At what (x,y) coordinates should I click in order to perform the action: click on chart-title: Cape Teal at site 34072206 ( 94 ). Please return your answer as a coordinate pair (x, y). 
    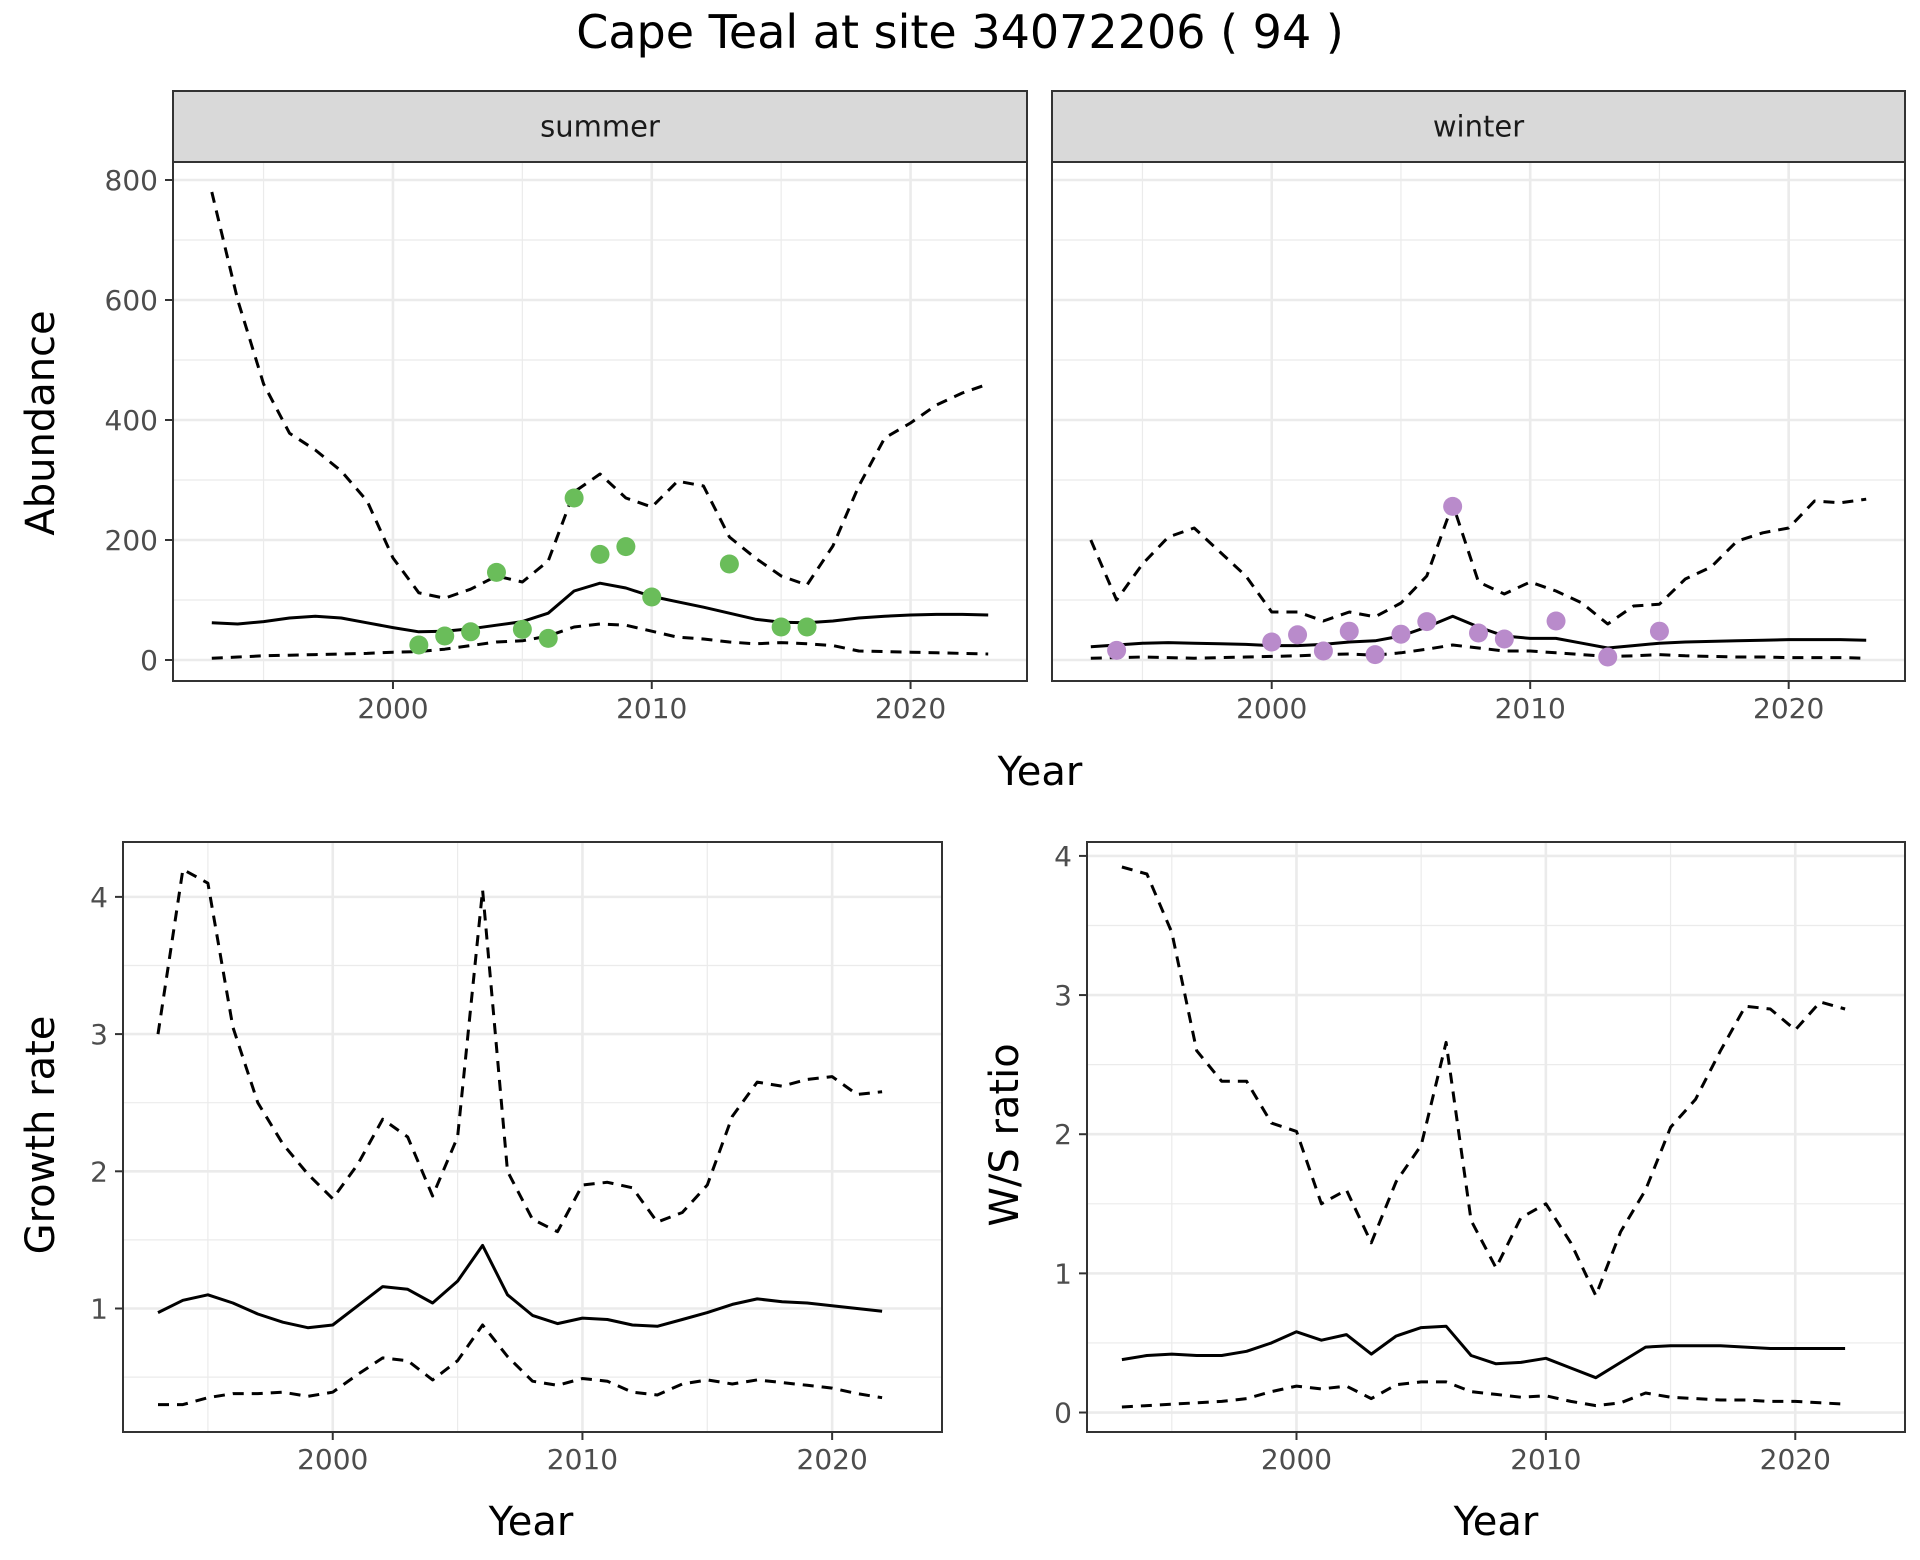
    Looking at the image, I should click on (960, 32).